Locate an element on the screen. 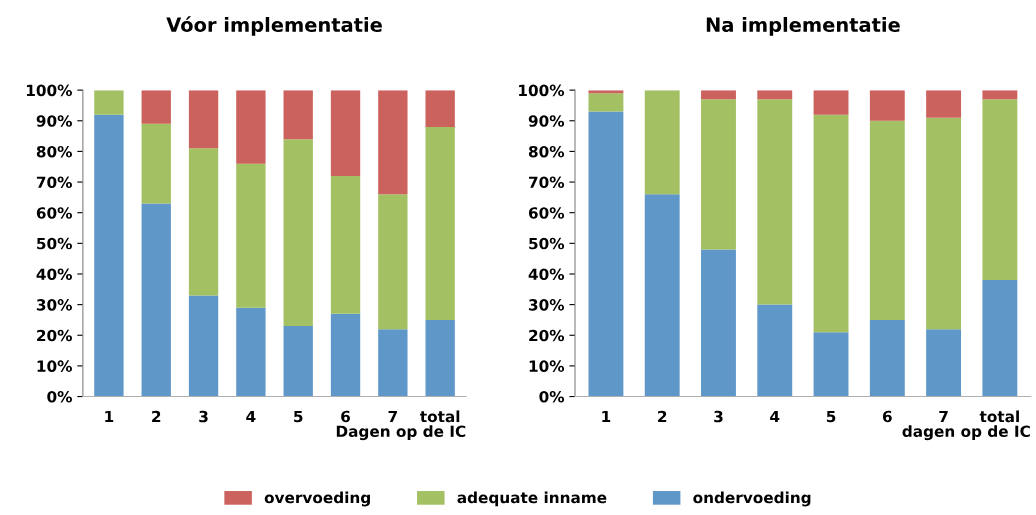  chart-title: Vóor implementatie is located at coordinates (274, 26).